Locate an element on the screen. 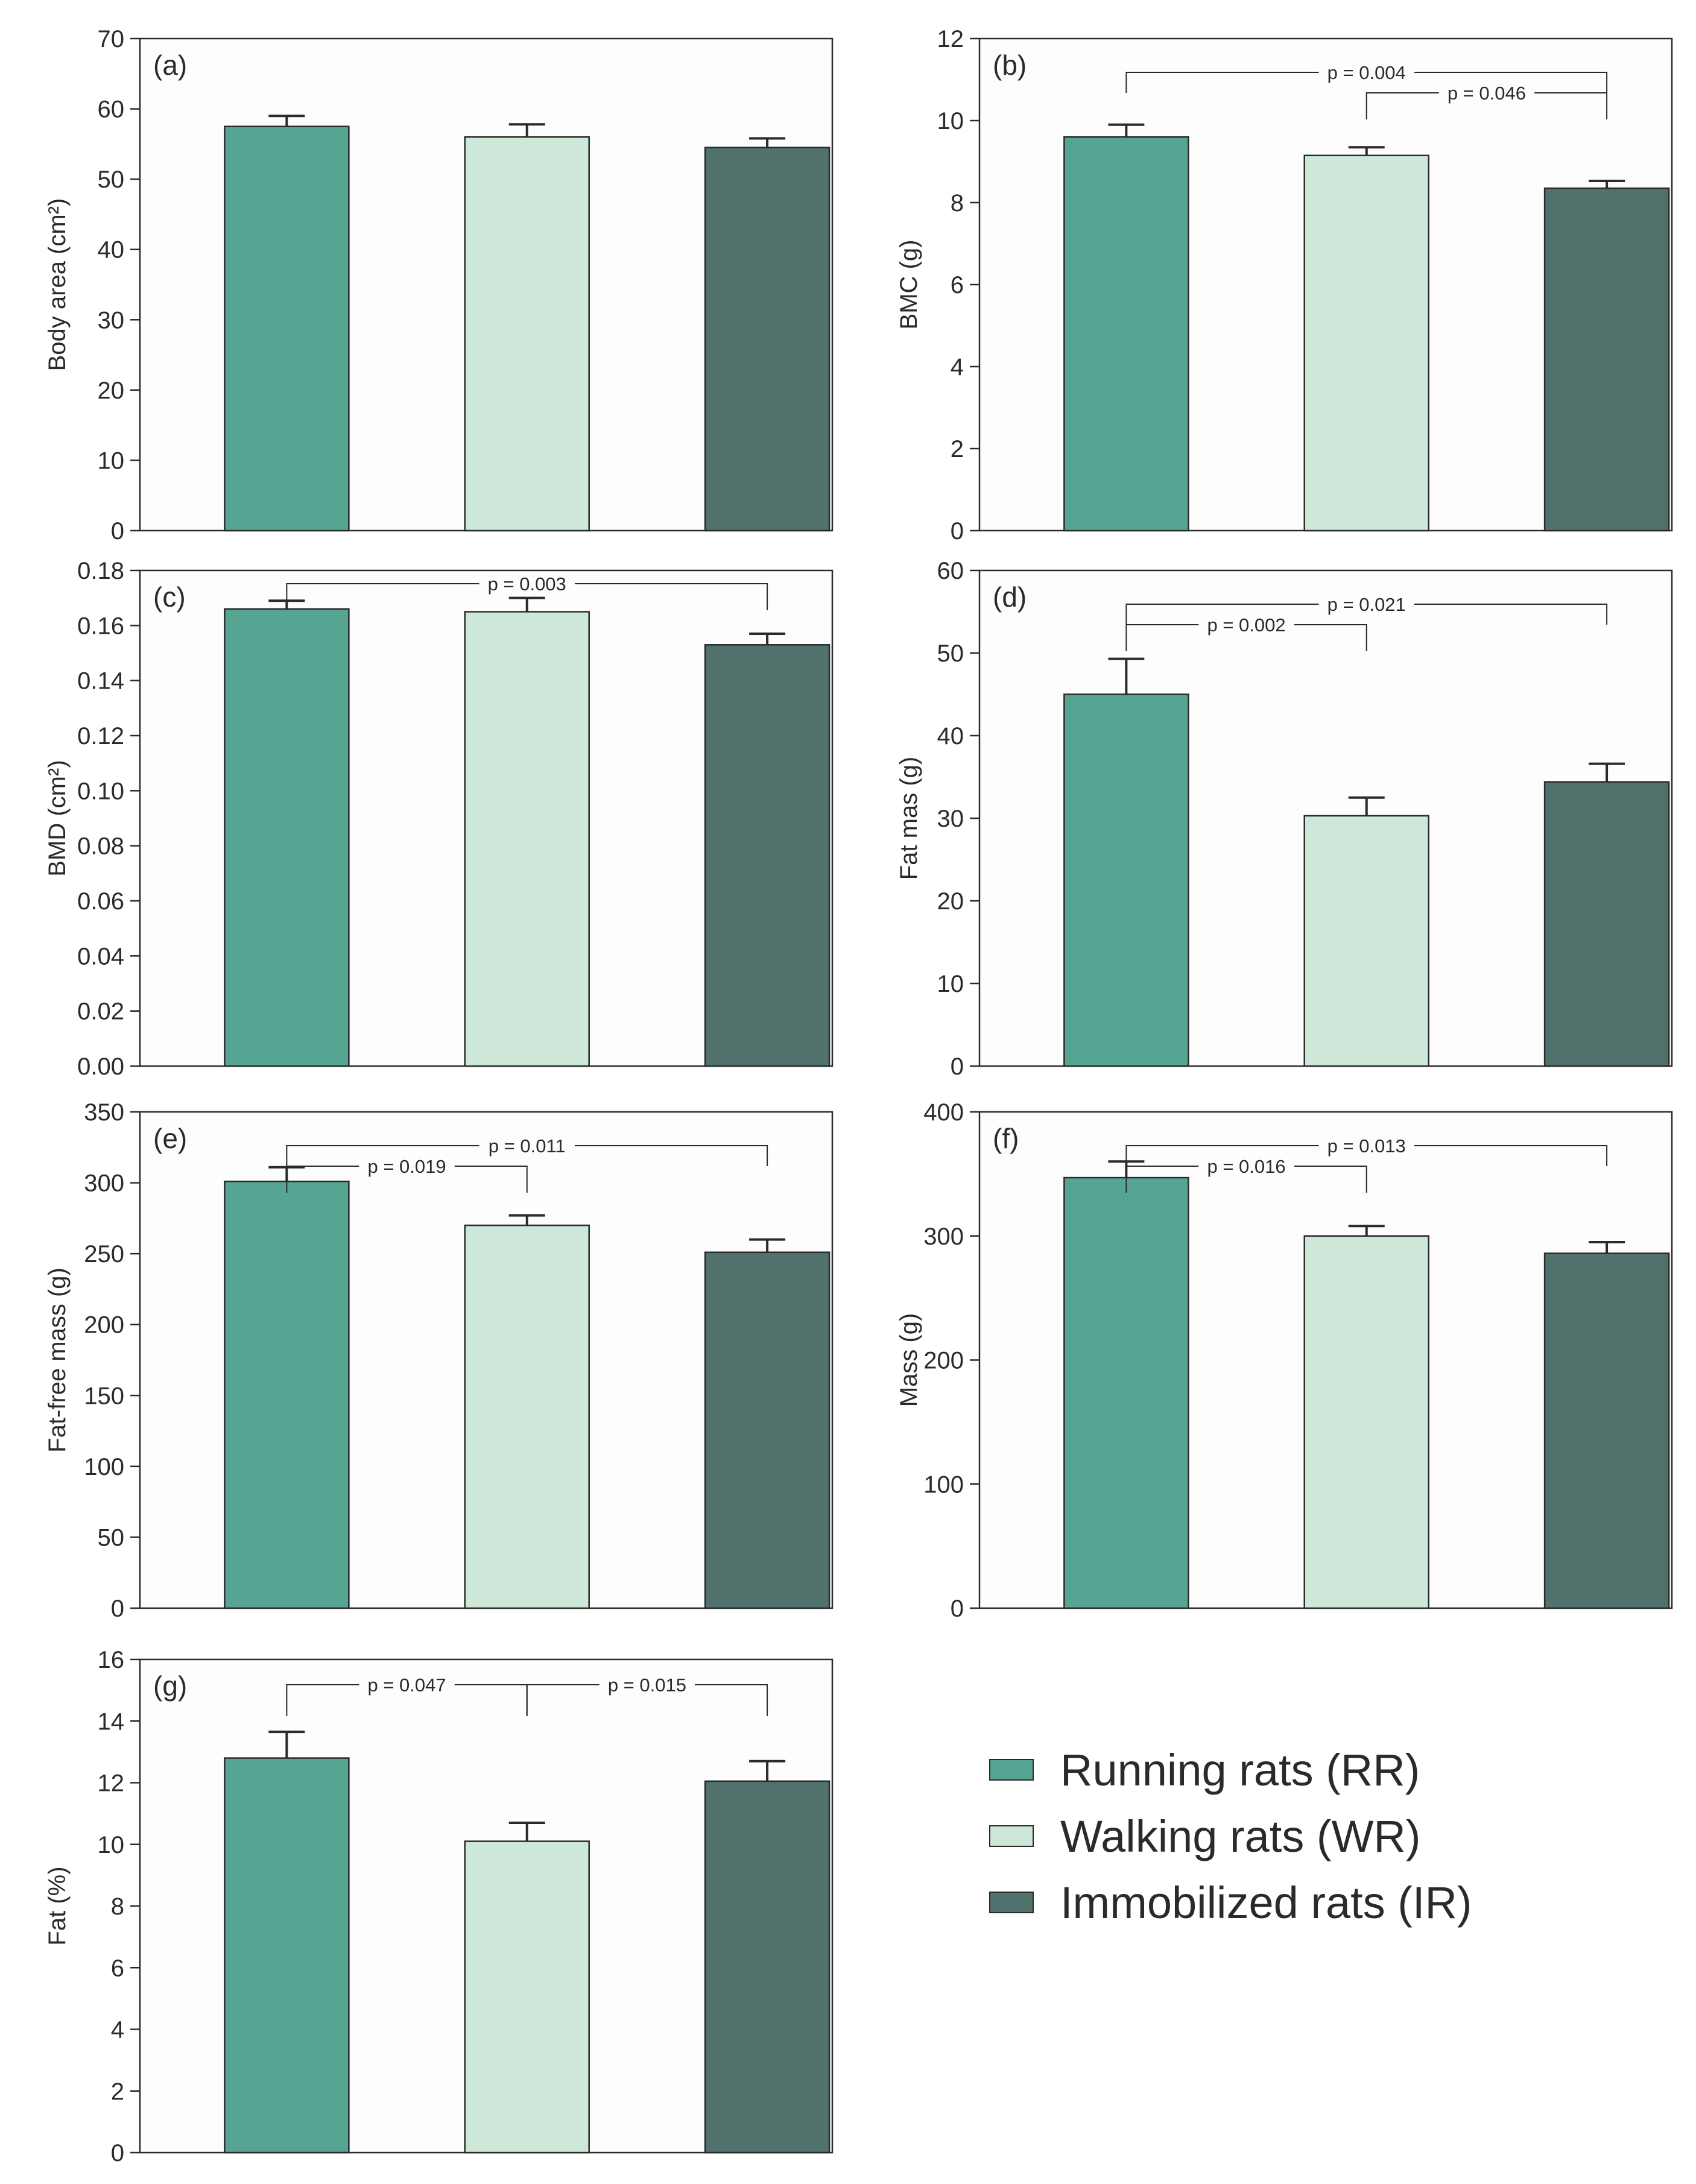  panel-f-p-value: p = 0.016 is located at coordinates (1246, 1167).